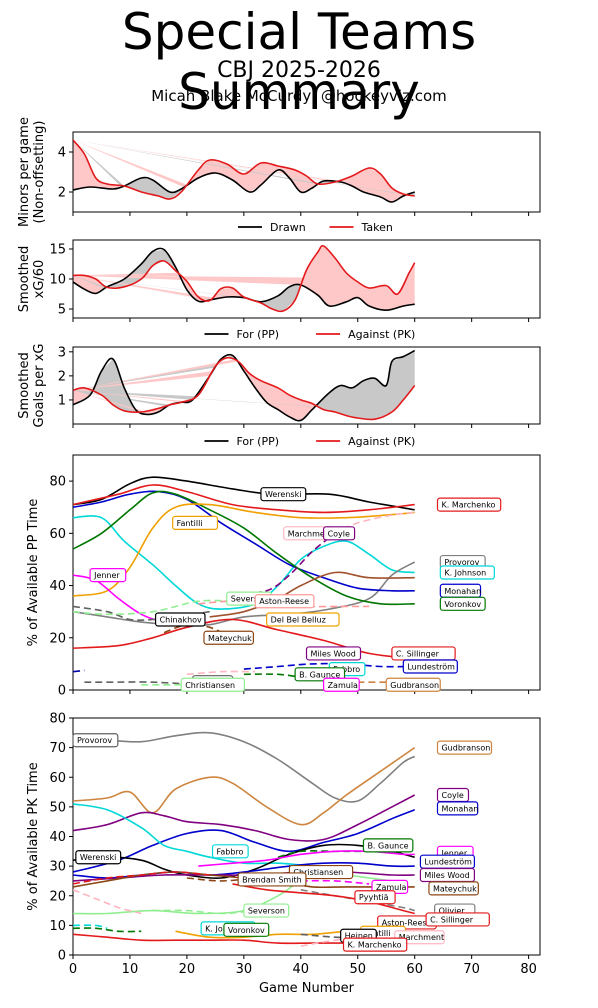 This screenshot has height=1008, width=598. I want to click on x-tick-label: 10, so click(130, 969).